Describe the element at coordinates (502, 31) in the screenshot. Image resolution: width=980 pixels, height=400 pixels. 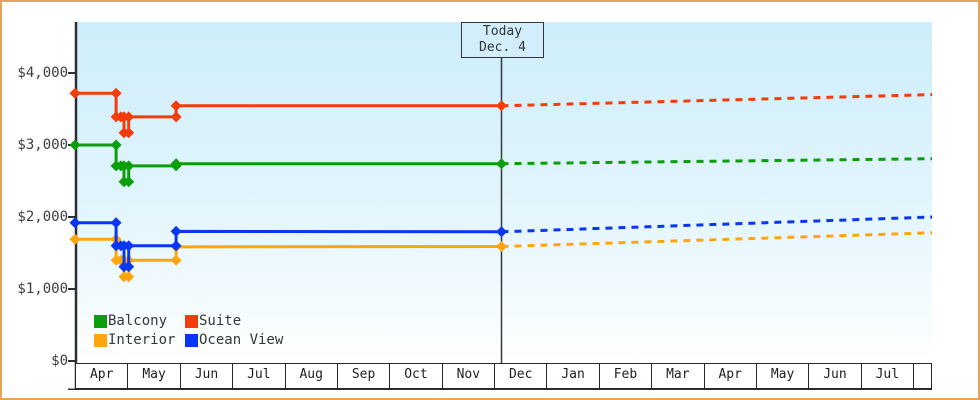
I see `today-label: Today` at that location.